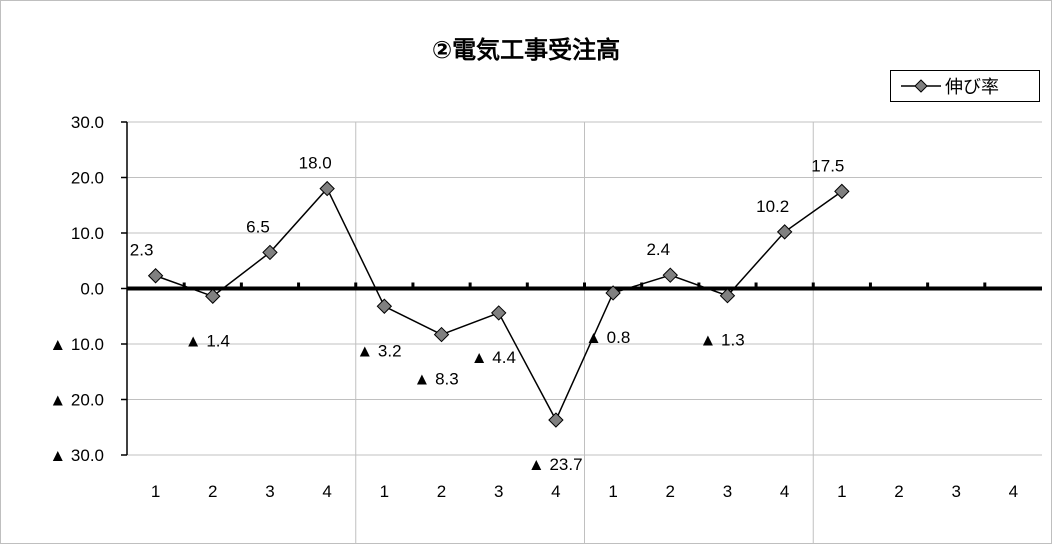 The width and height of the screenshot is (1052, 544). I want to click on y-tick-label: 20.0, so click(87, 178).